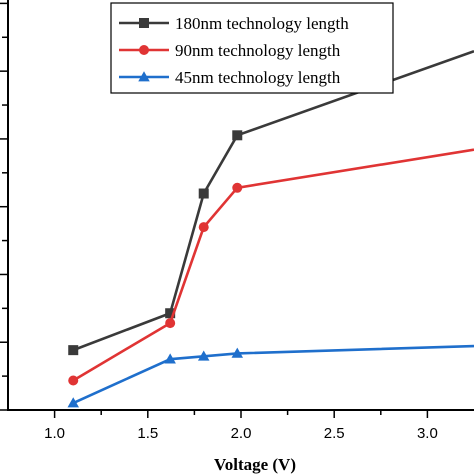 The image size is (474, 474). I want to click on x-tick-label: 3.0, so click(427, 433).